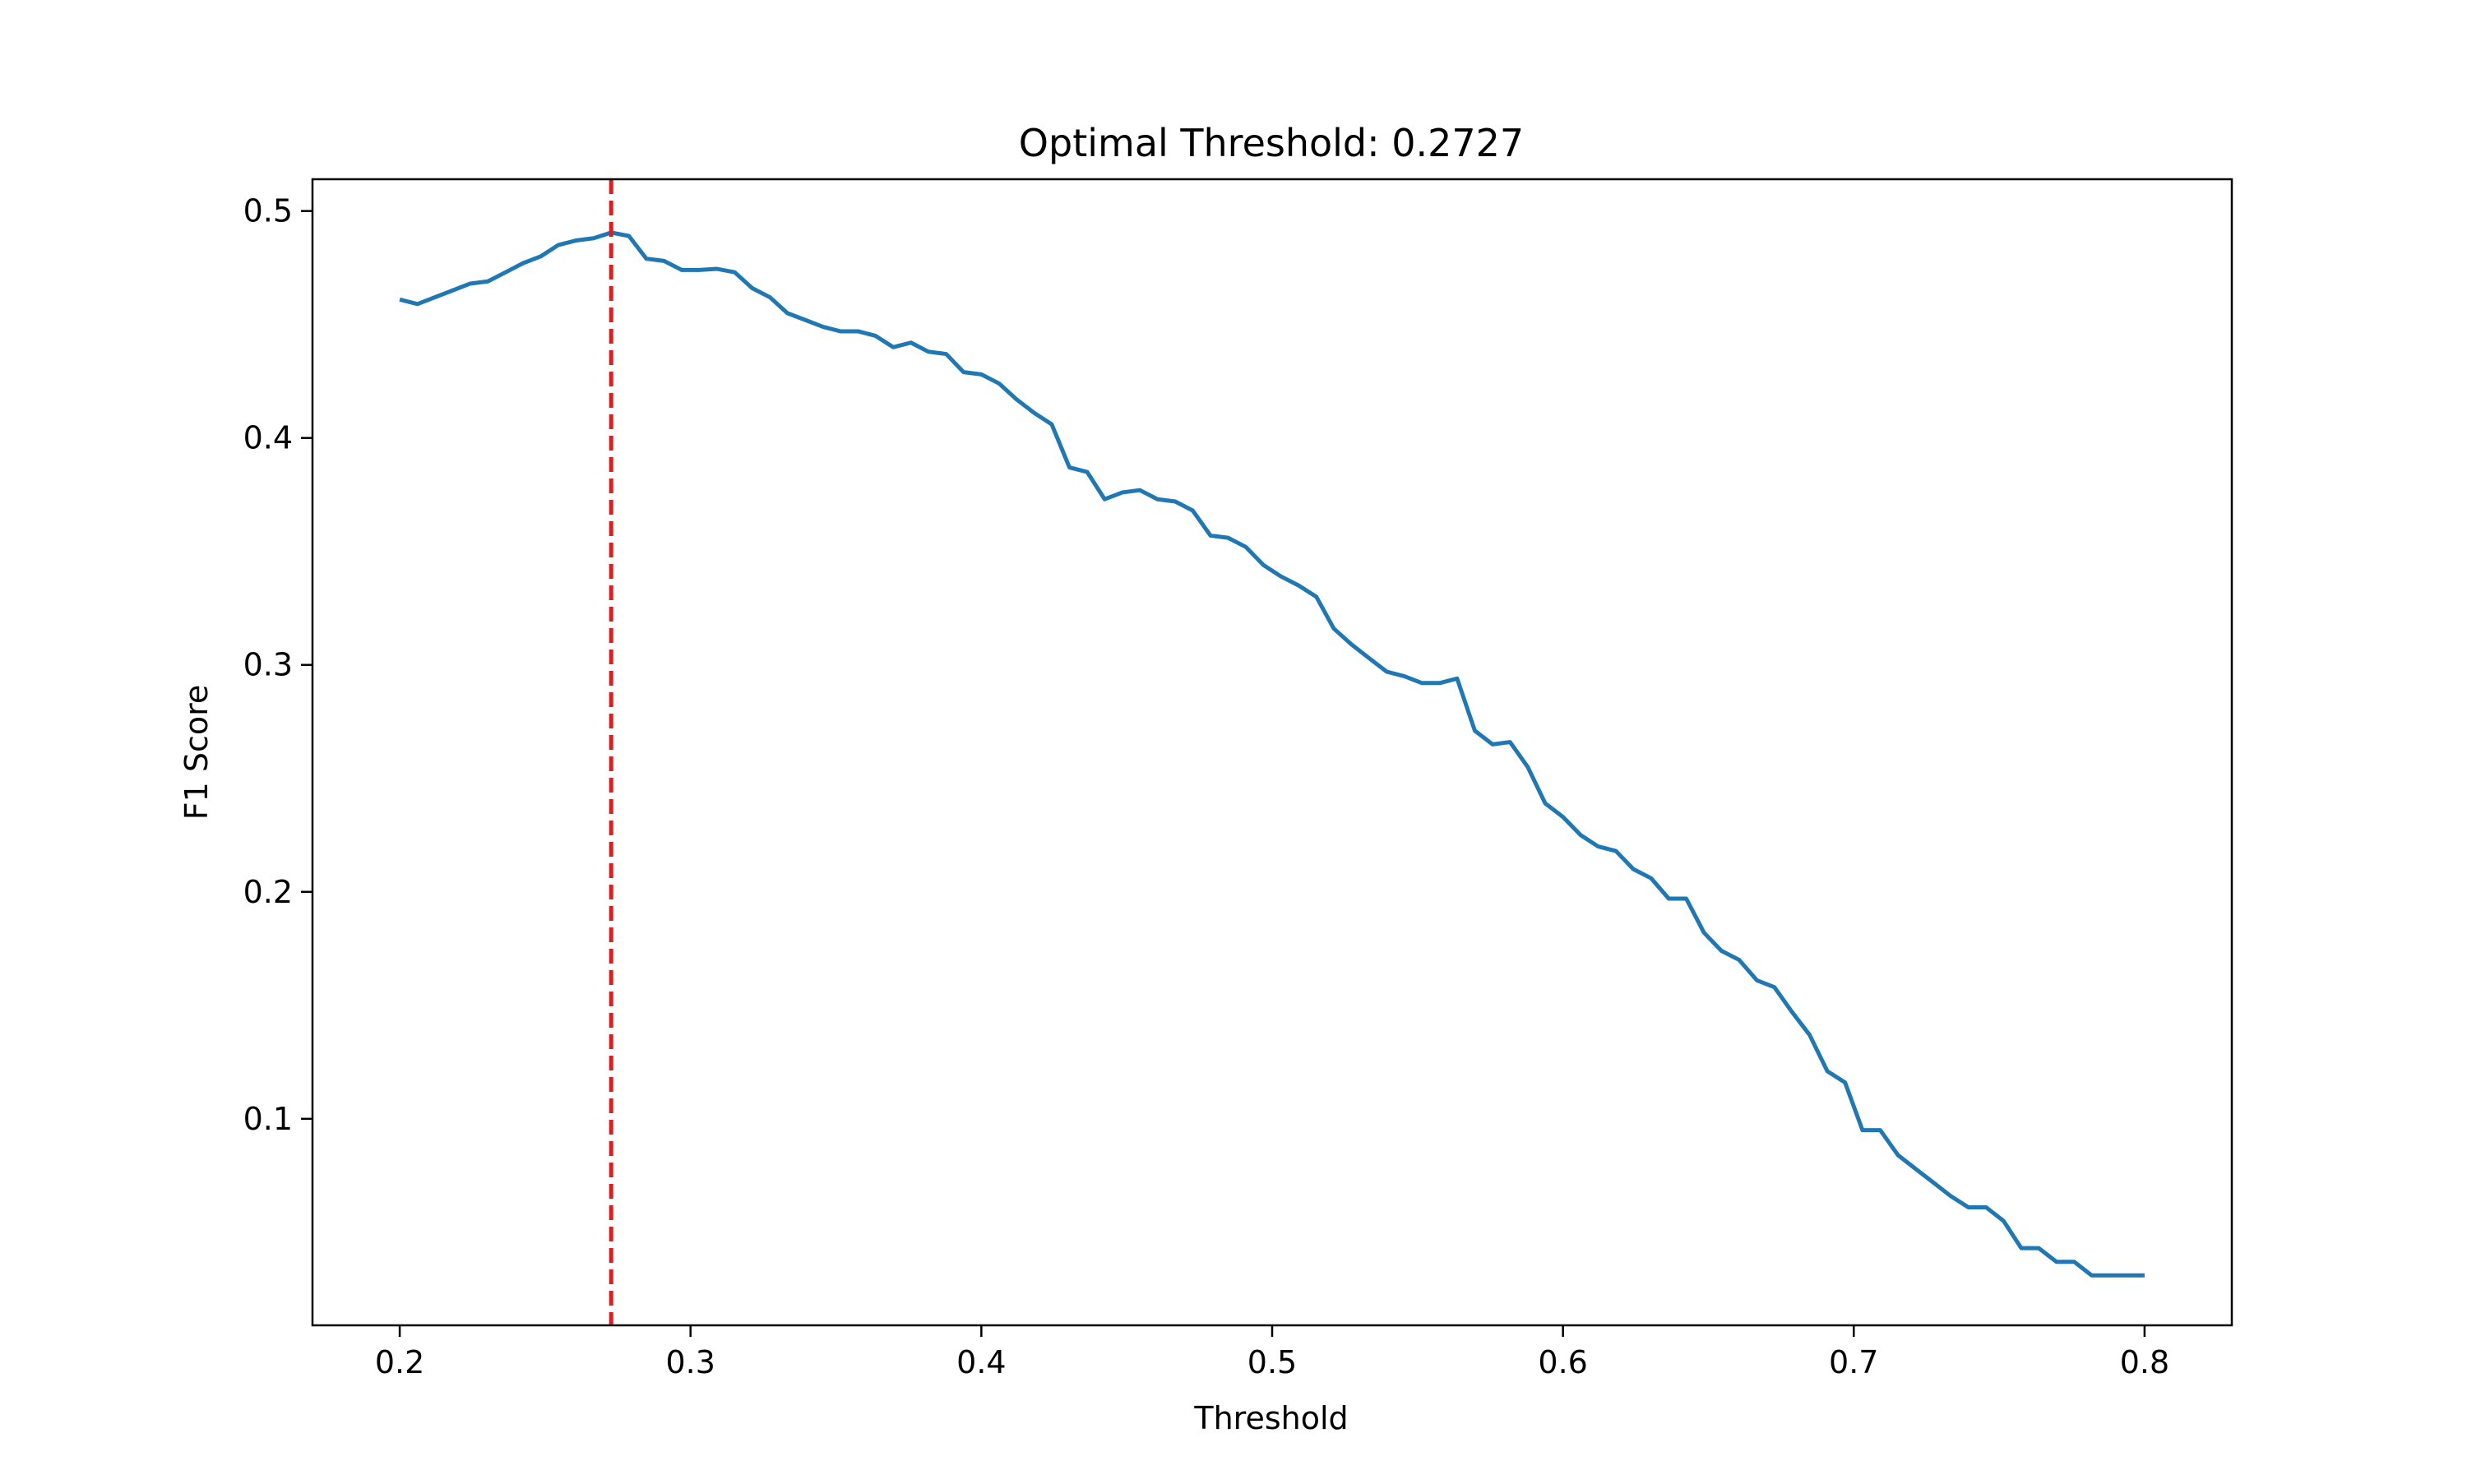 The image size is (2467, 1484). What do you see at coordinates (1270, 1418) in the screenshot?
I see `x-axis-label: Threshold` at bounding box center [1270, 1418].